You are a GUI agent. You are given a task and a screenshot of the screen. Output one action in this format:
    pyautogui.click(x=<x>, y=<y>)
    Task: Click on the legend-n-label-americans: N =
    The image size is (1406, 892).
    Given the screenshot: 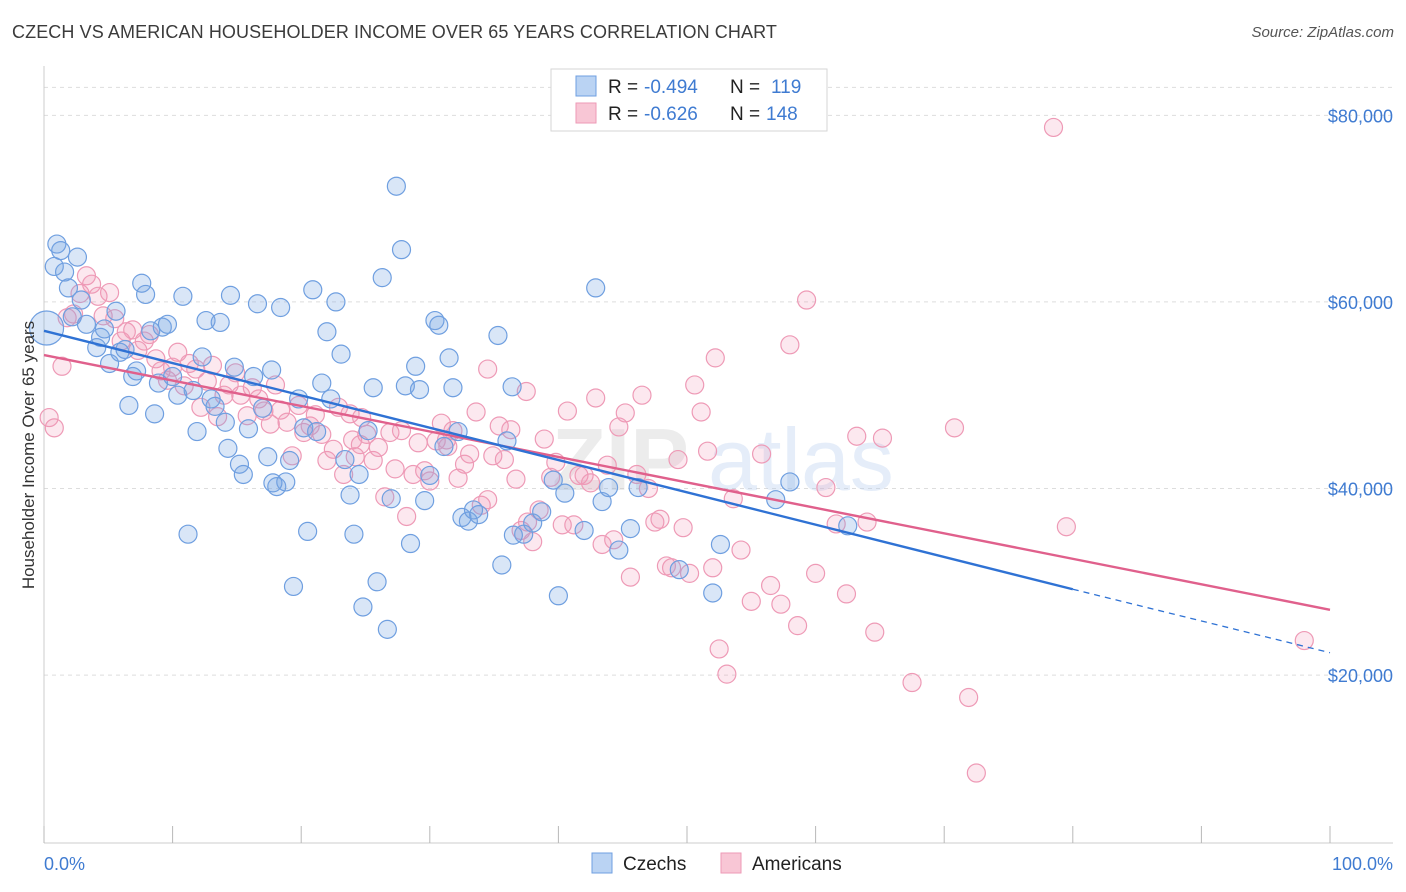 What is the action you would take?
    pyautogui.click(x=745, y=114)
    